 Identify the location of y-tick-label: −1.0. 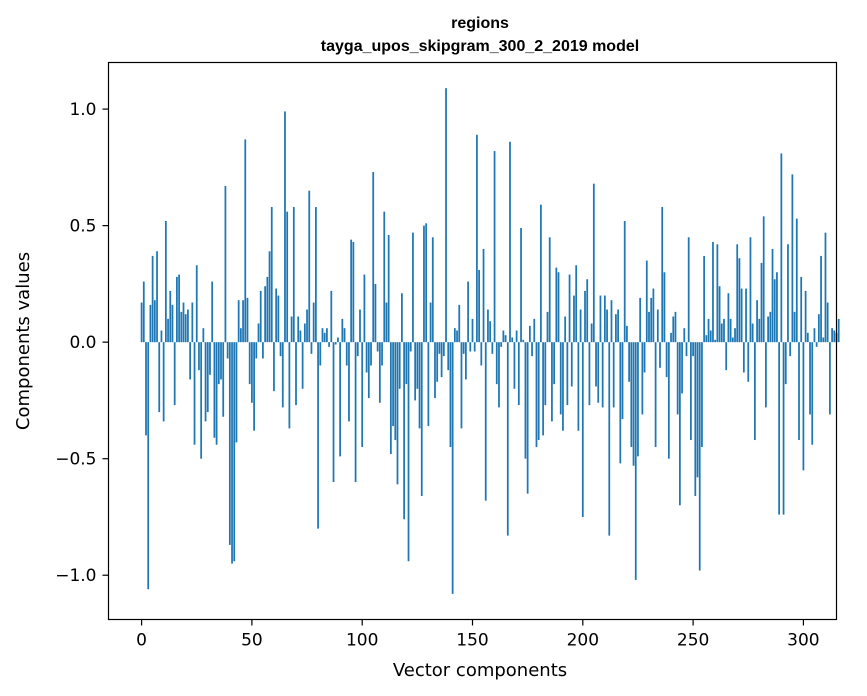
(75, 576).